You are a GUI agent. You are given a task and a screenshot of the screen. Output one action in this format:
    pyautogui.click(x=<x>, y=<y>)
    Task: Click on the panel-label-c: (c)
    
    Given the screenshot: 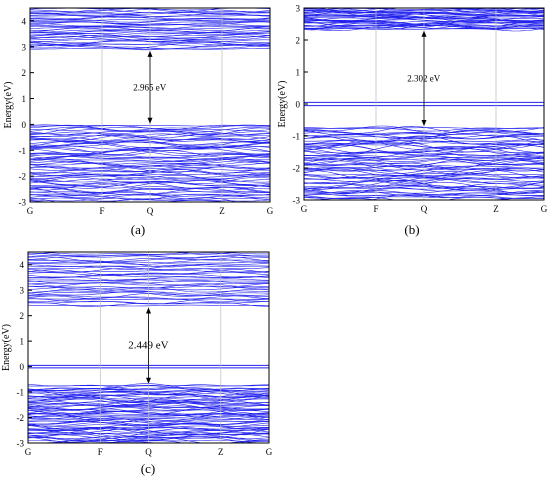 What is the action you would take?
    pyautogui.click(x=148, y=468)
    